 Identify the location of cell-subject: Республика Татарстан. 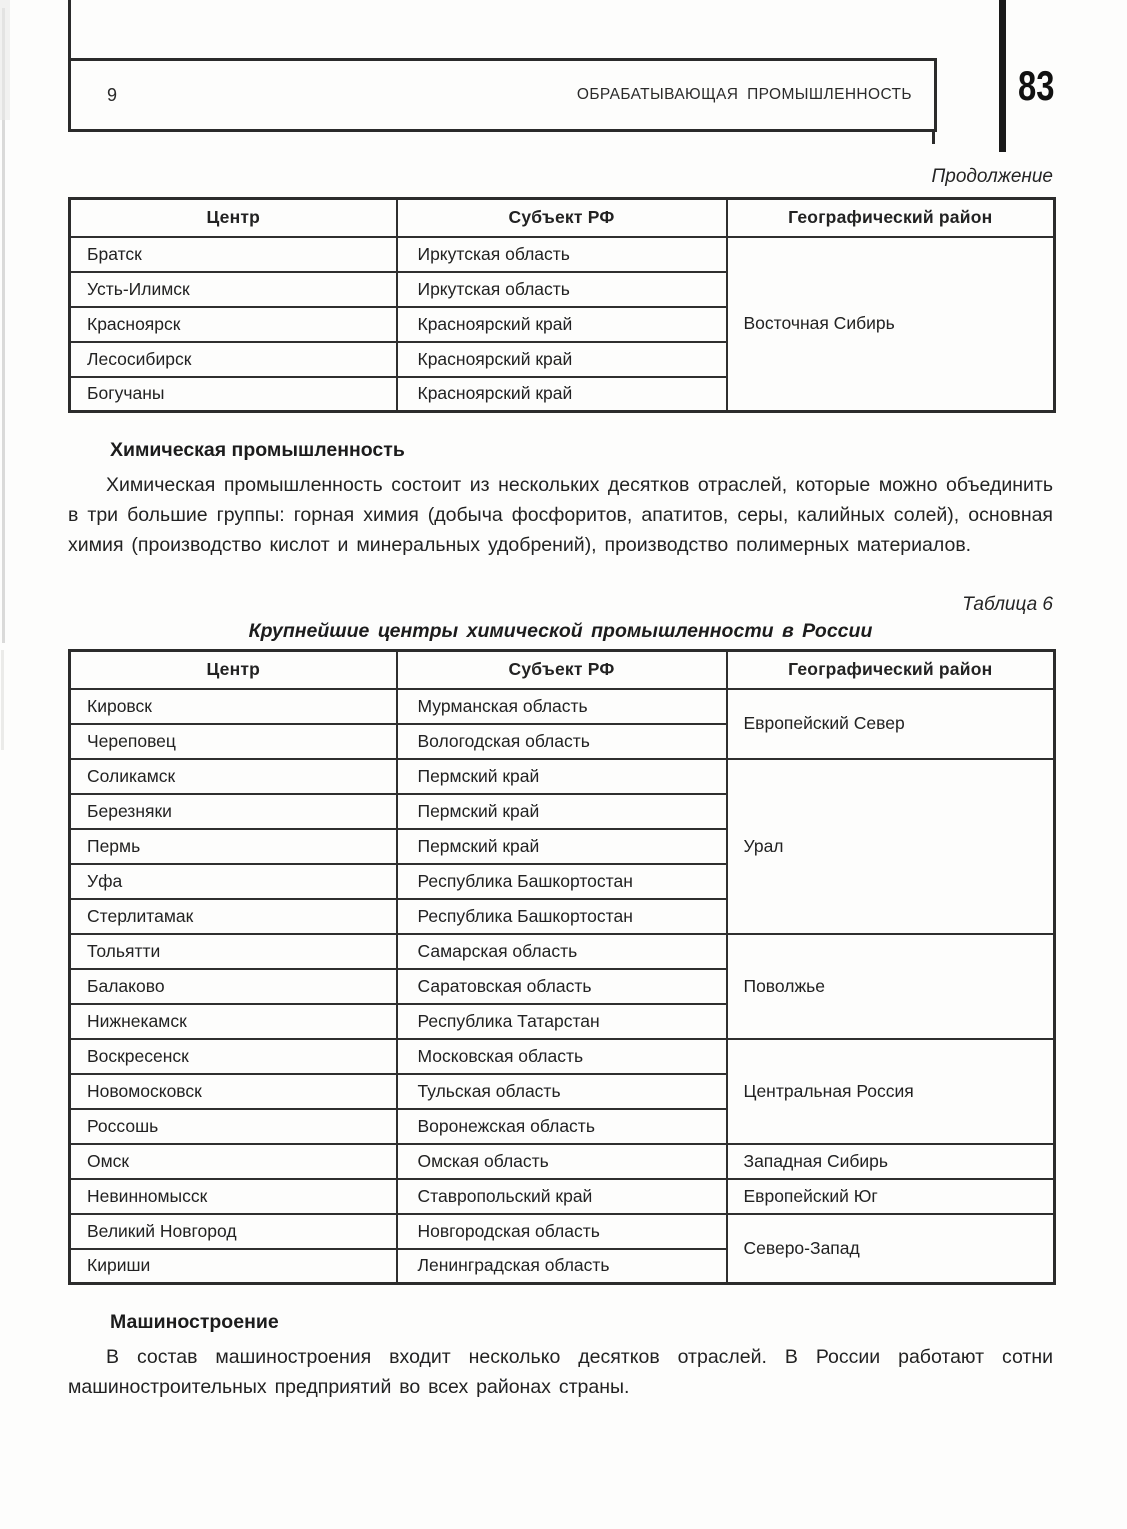
(561, 1021).